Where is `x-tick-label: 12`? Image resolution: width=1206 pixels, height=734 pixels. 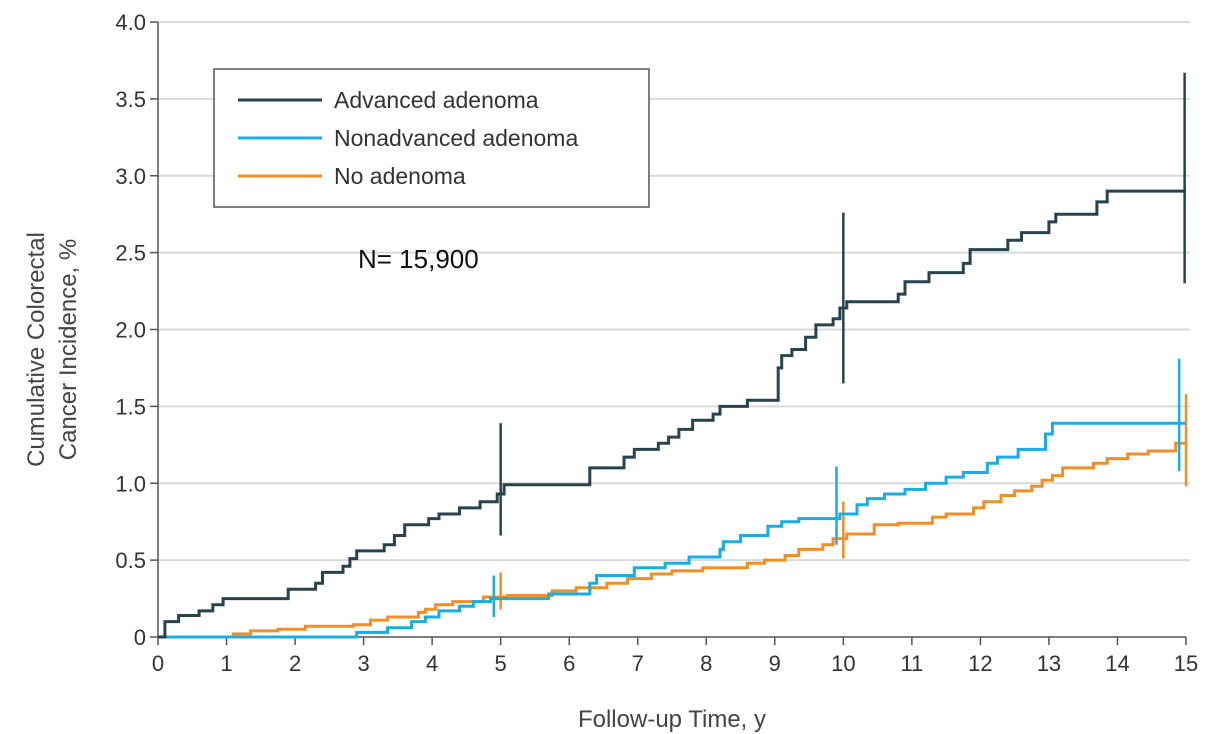 x-tick-label: 12 is located at coordinates (980, 663).